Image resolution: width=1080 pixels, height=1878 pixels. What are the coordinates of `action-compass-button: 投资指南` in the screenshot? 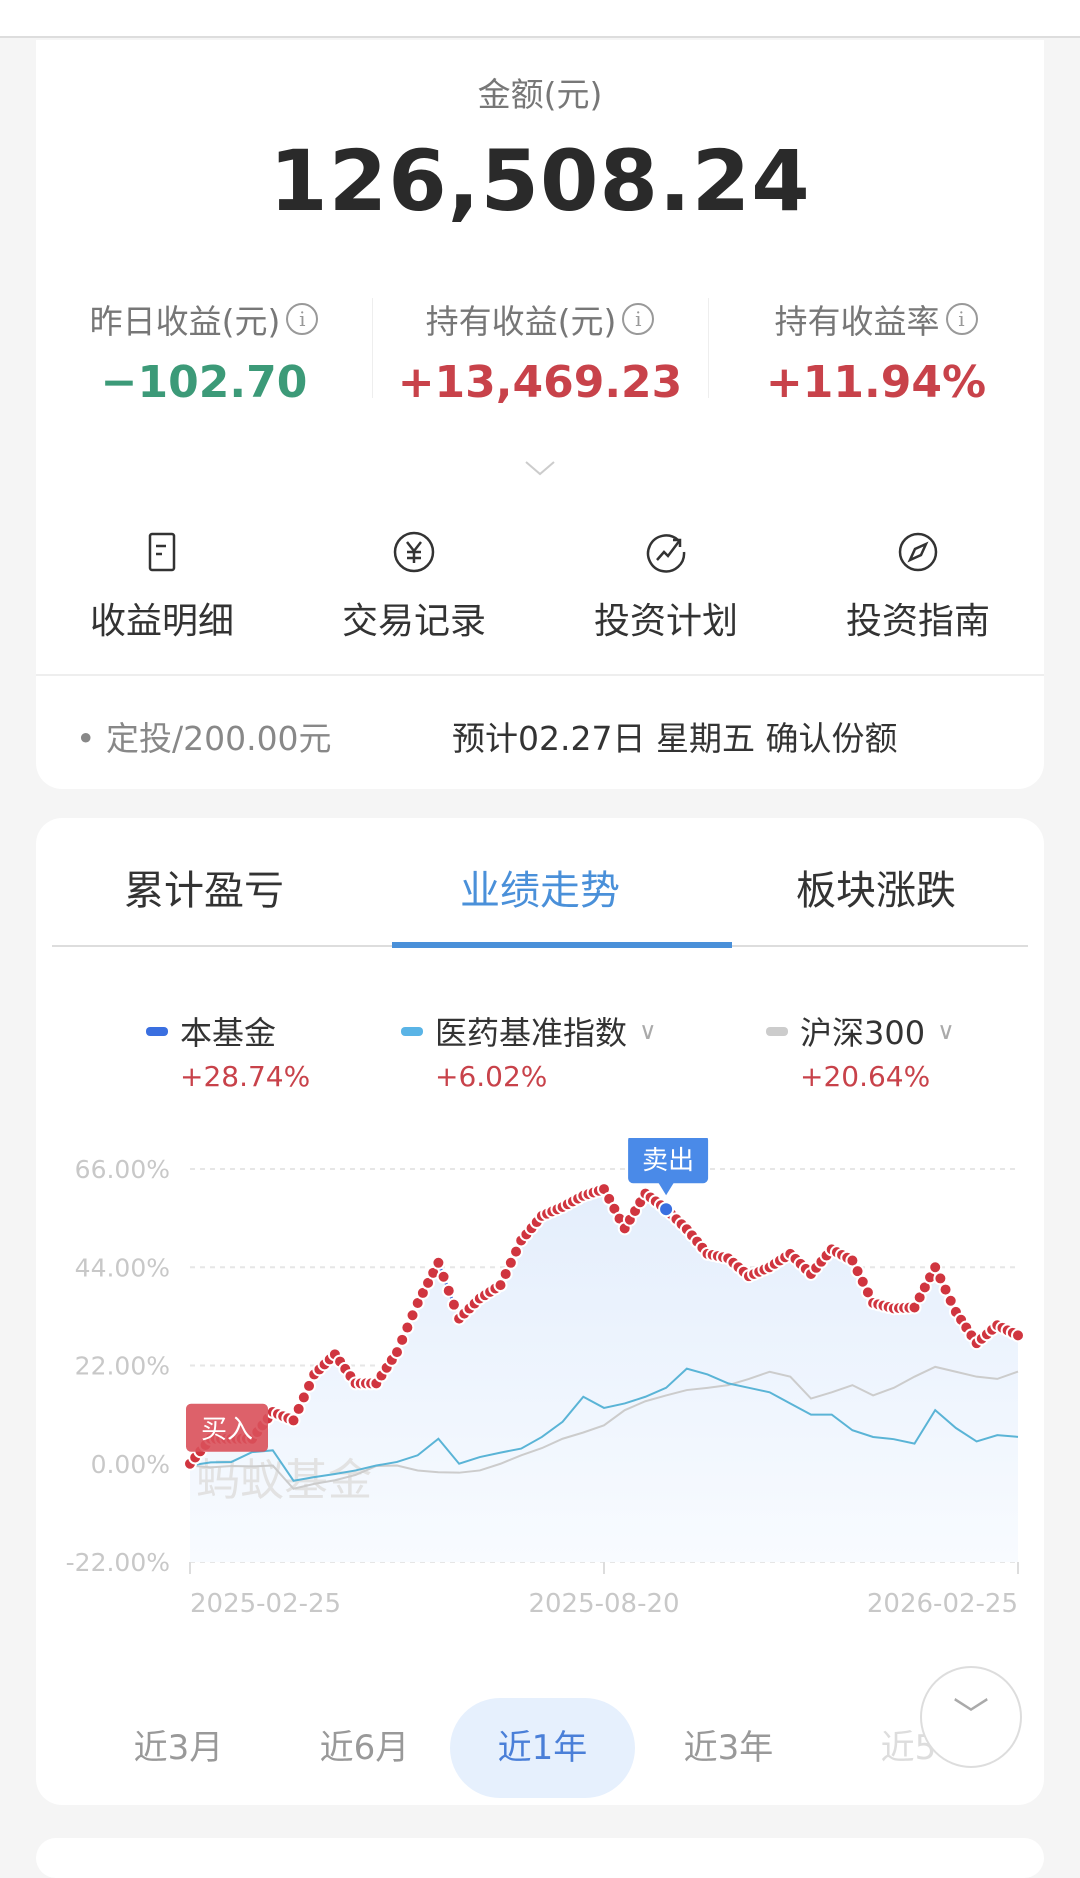 It's located at (918, 587).